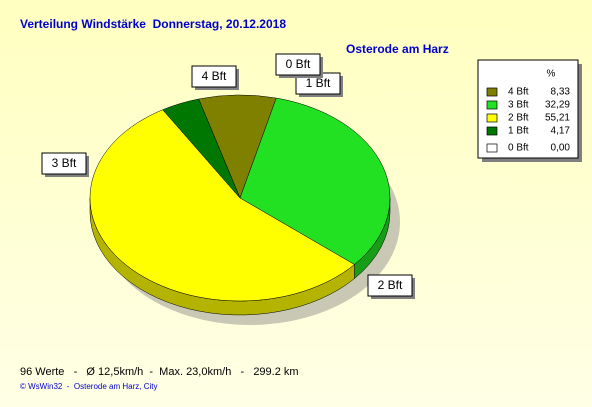 This screenshot has width=592, height=407. Describe the element at coordinates (518, 92) in the screenshot. I see `legend-label: 4 Bft` at that location.